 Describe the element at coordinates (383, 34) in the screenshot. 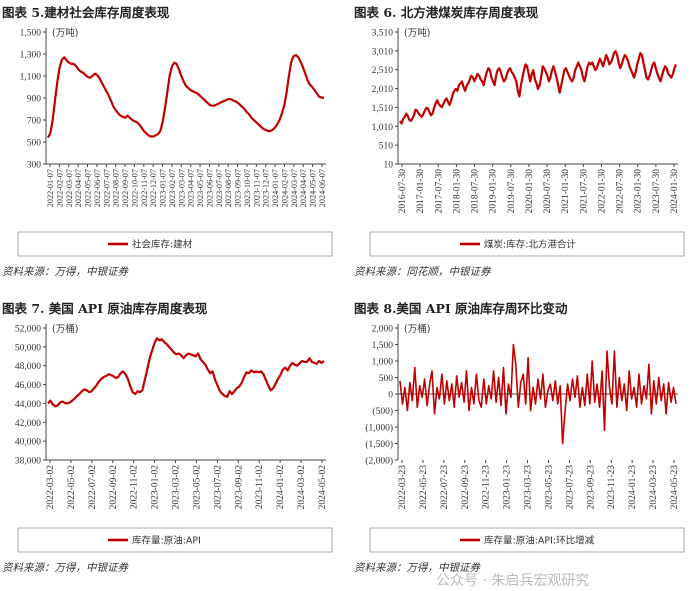

I see `y-tick-label: 3,510` at that location.